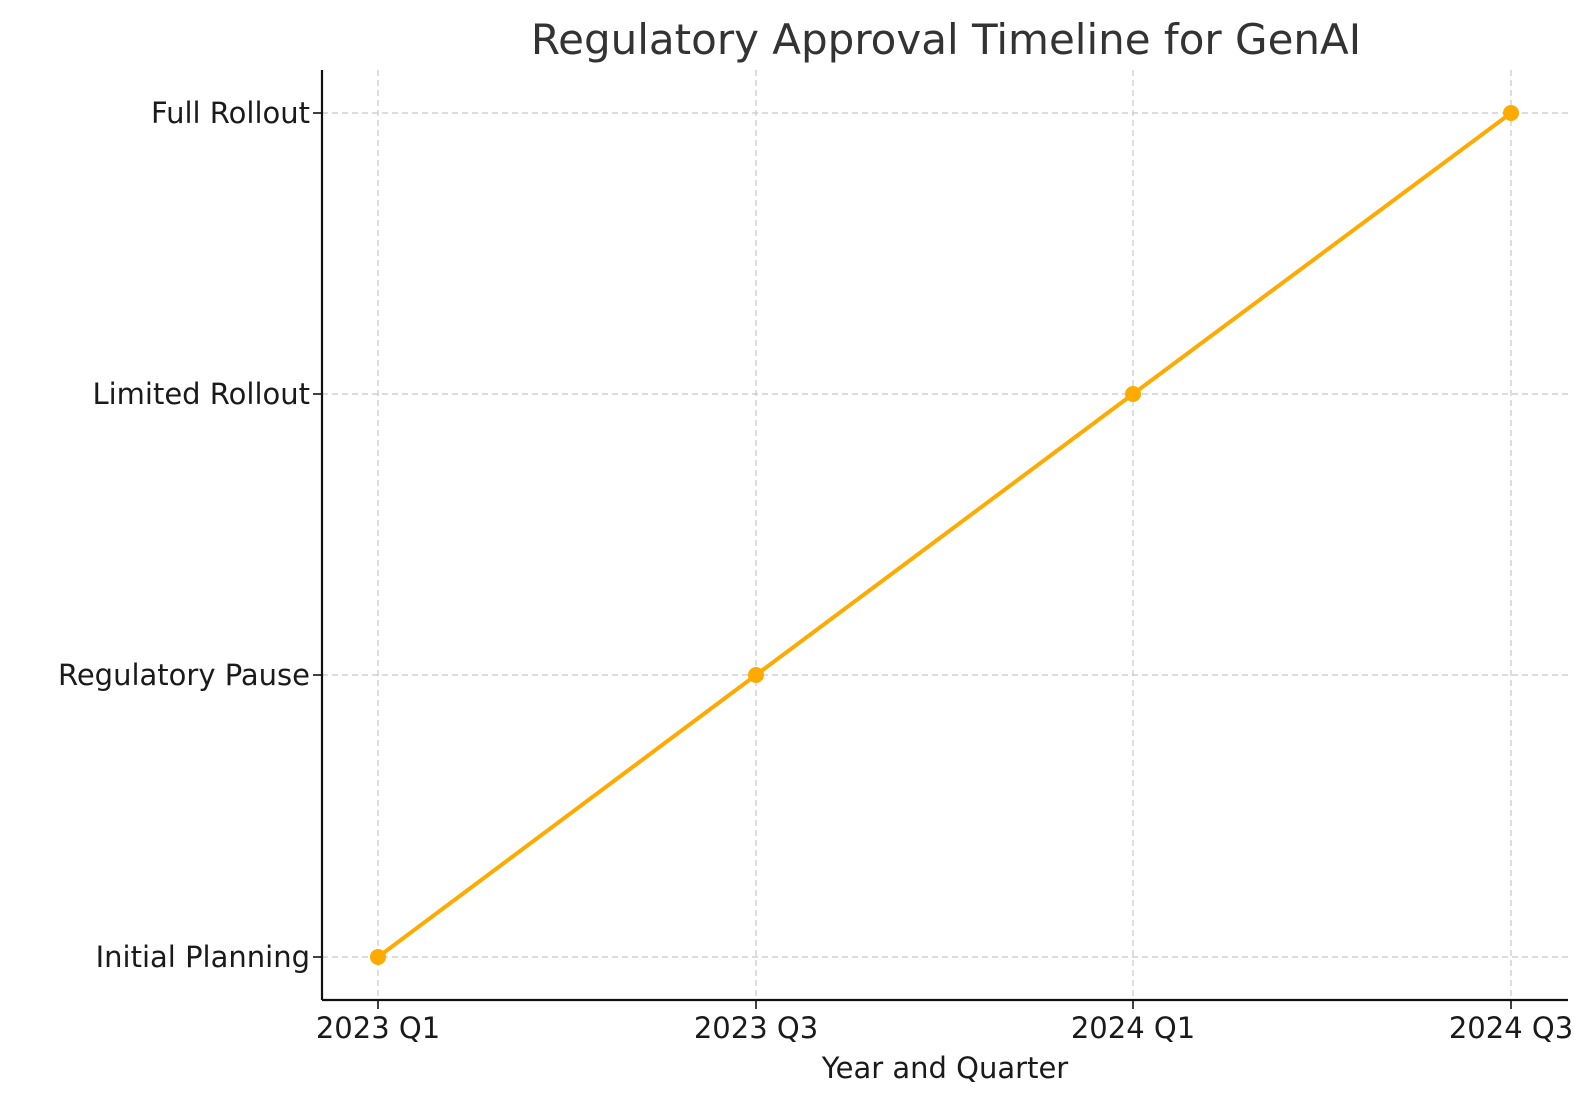  What do you see at coordinates (184, 675) in the screenshot?
I see `y-tick-label: Regulatory Pause` at bounding box center [184, 675].